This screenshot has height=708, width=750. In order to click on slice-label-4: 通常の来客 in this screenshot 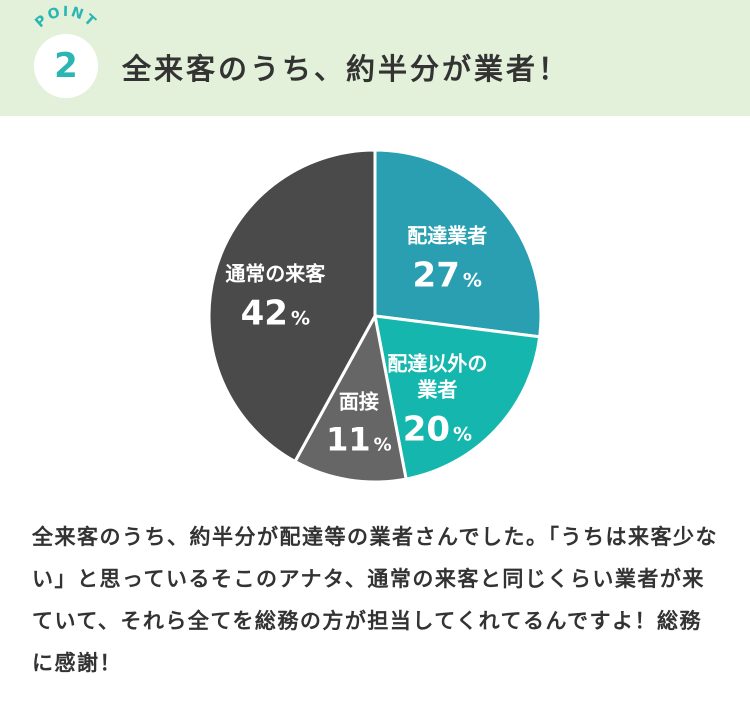, I will do `click(275, 273)`.